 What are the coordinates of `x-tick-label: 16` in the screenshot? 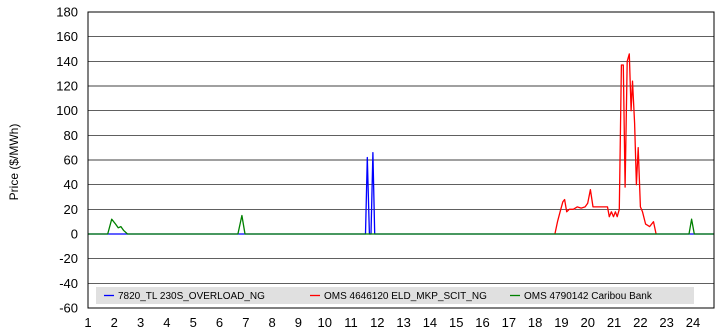 It's located at (482, 322).